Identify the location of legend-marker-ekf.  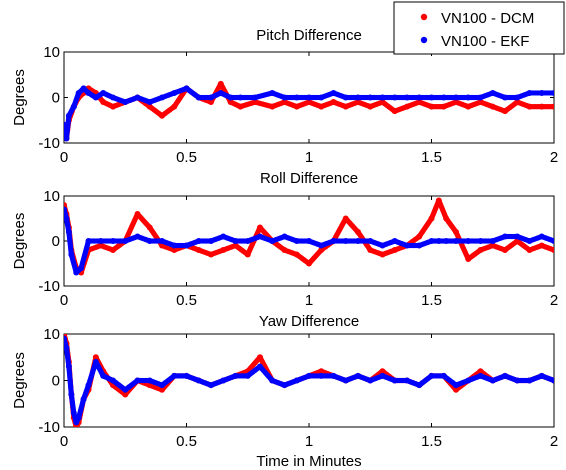
(424, 40).